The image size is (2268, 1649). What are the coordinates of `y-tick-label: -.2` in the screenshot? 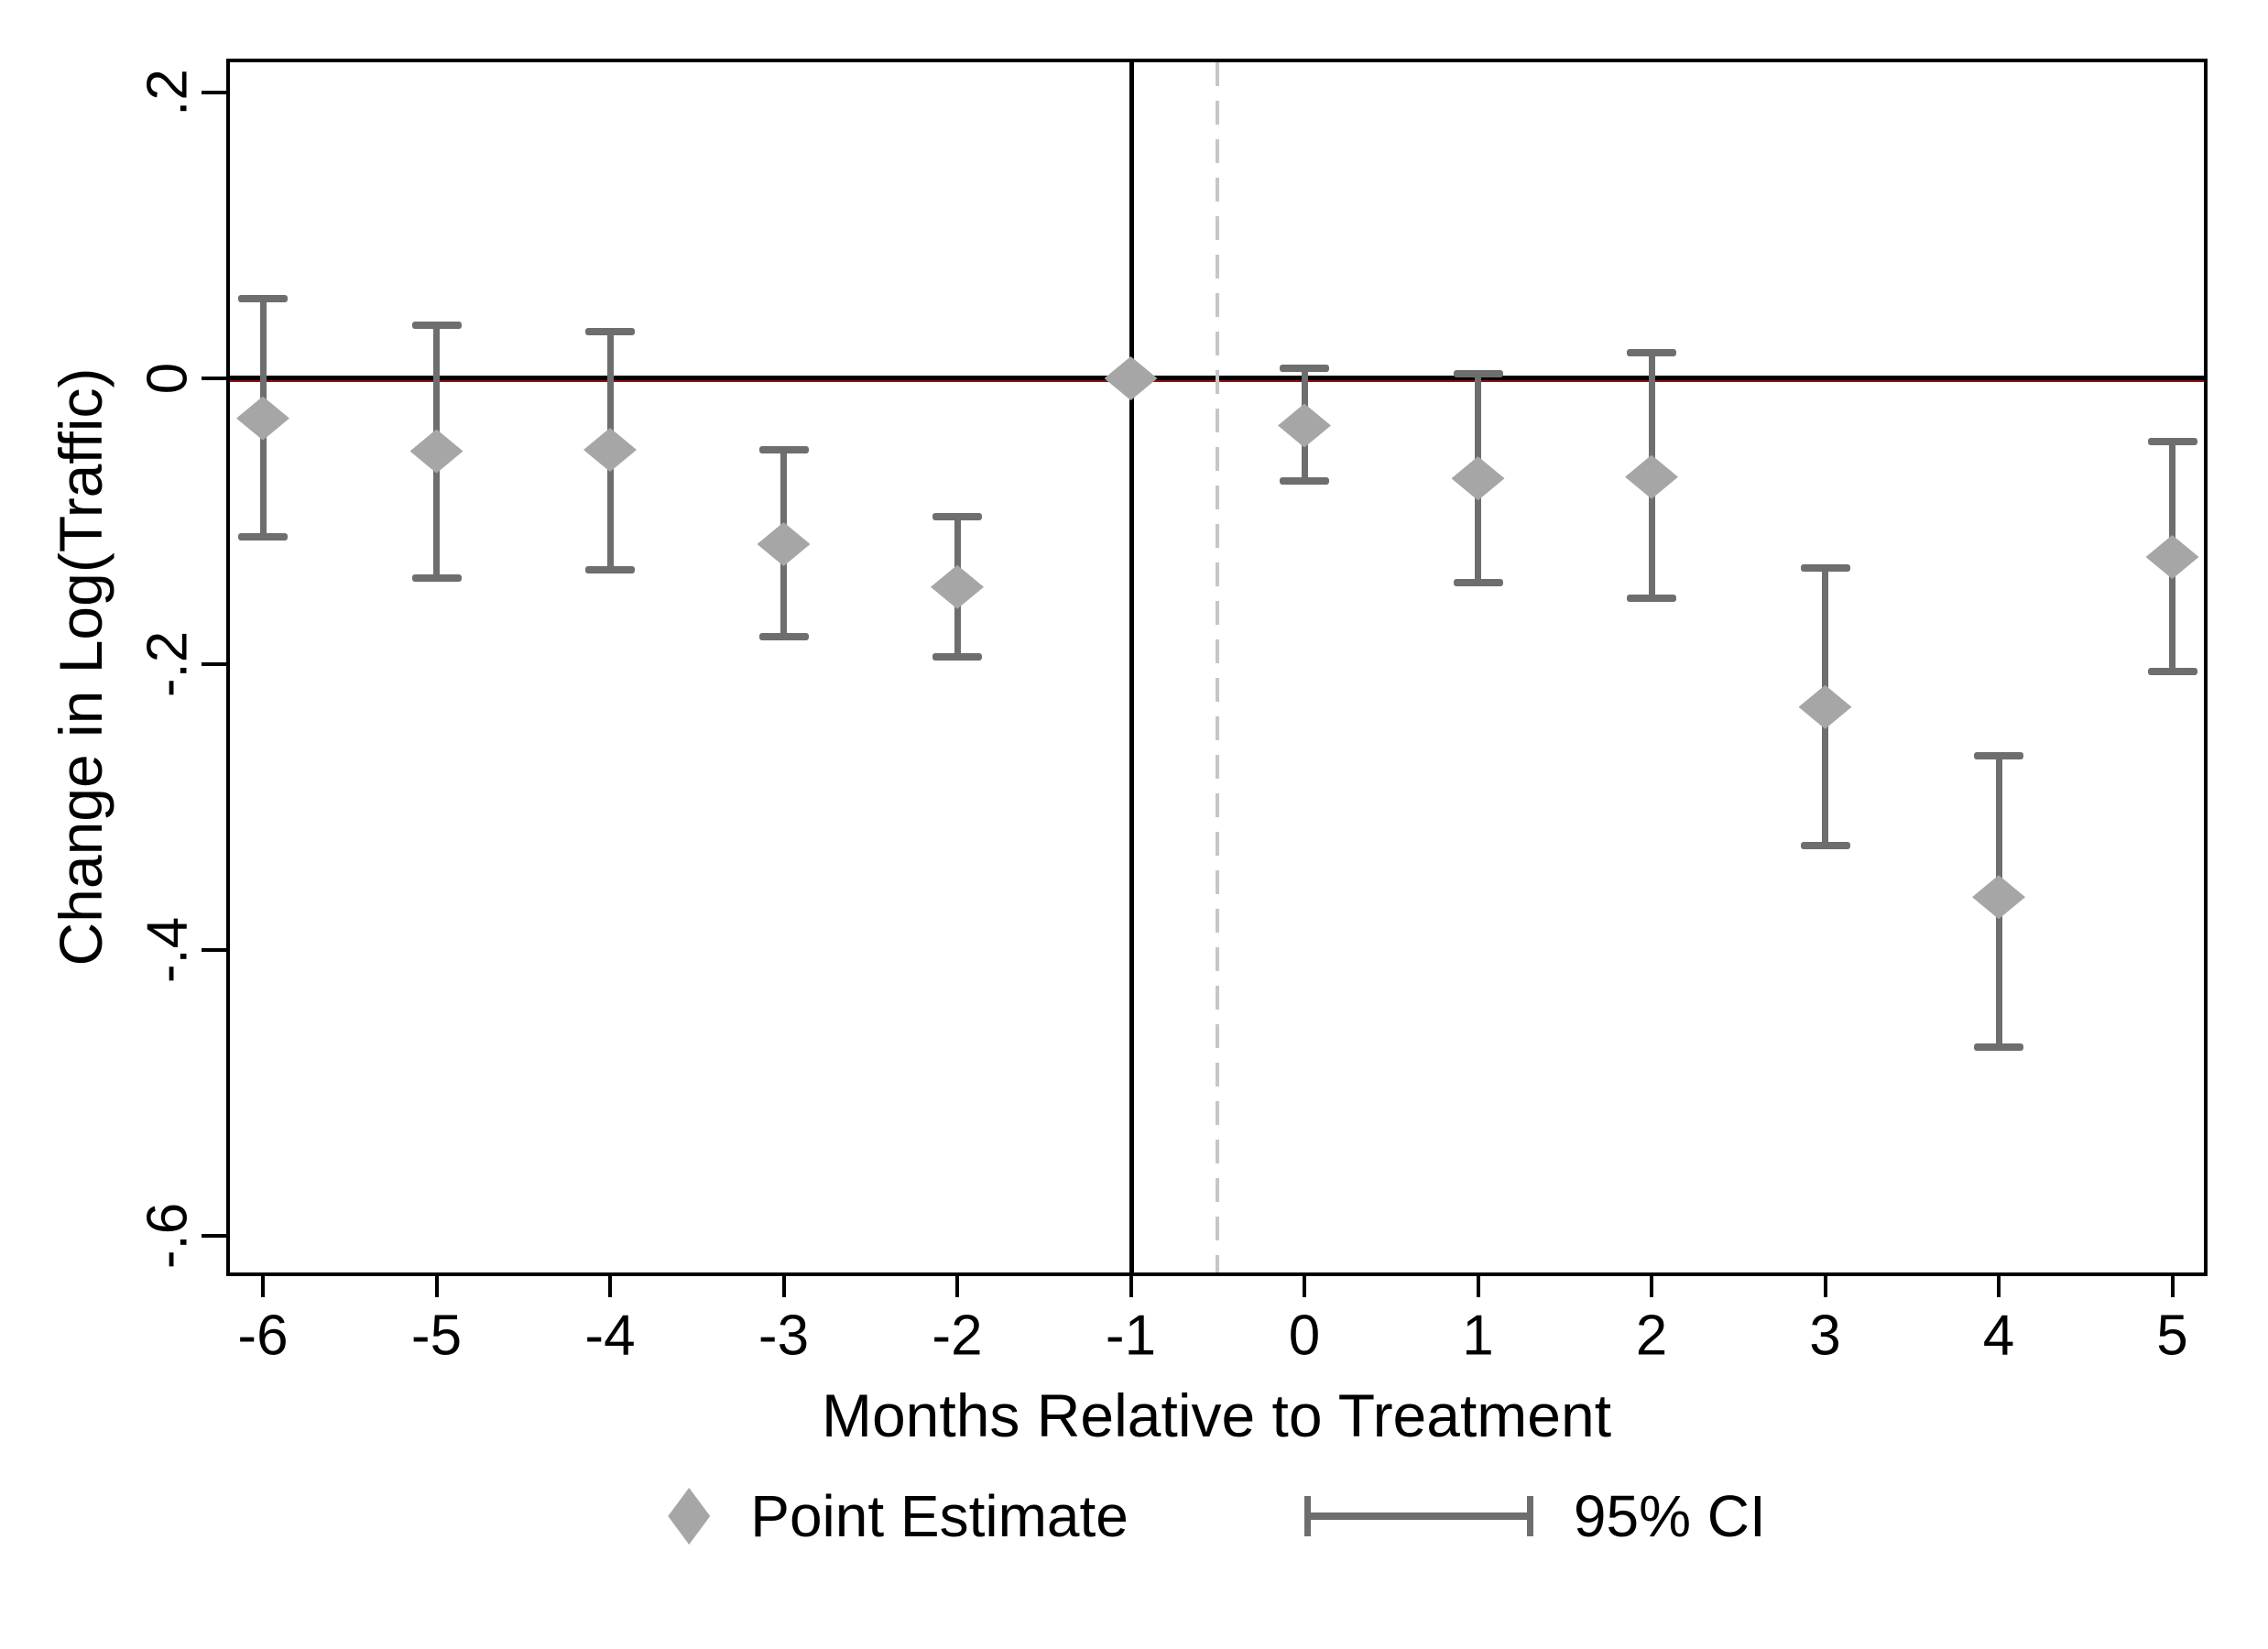 It's located at (168, 664).